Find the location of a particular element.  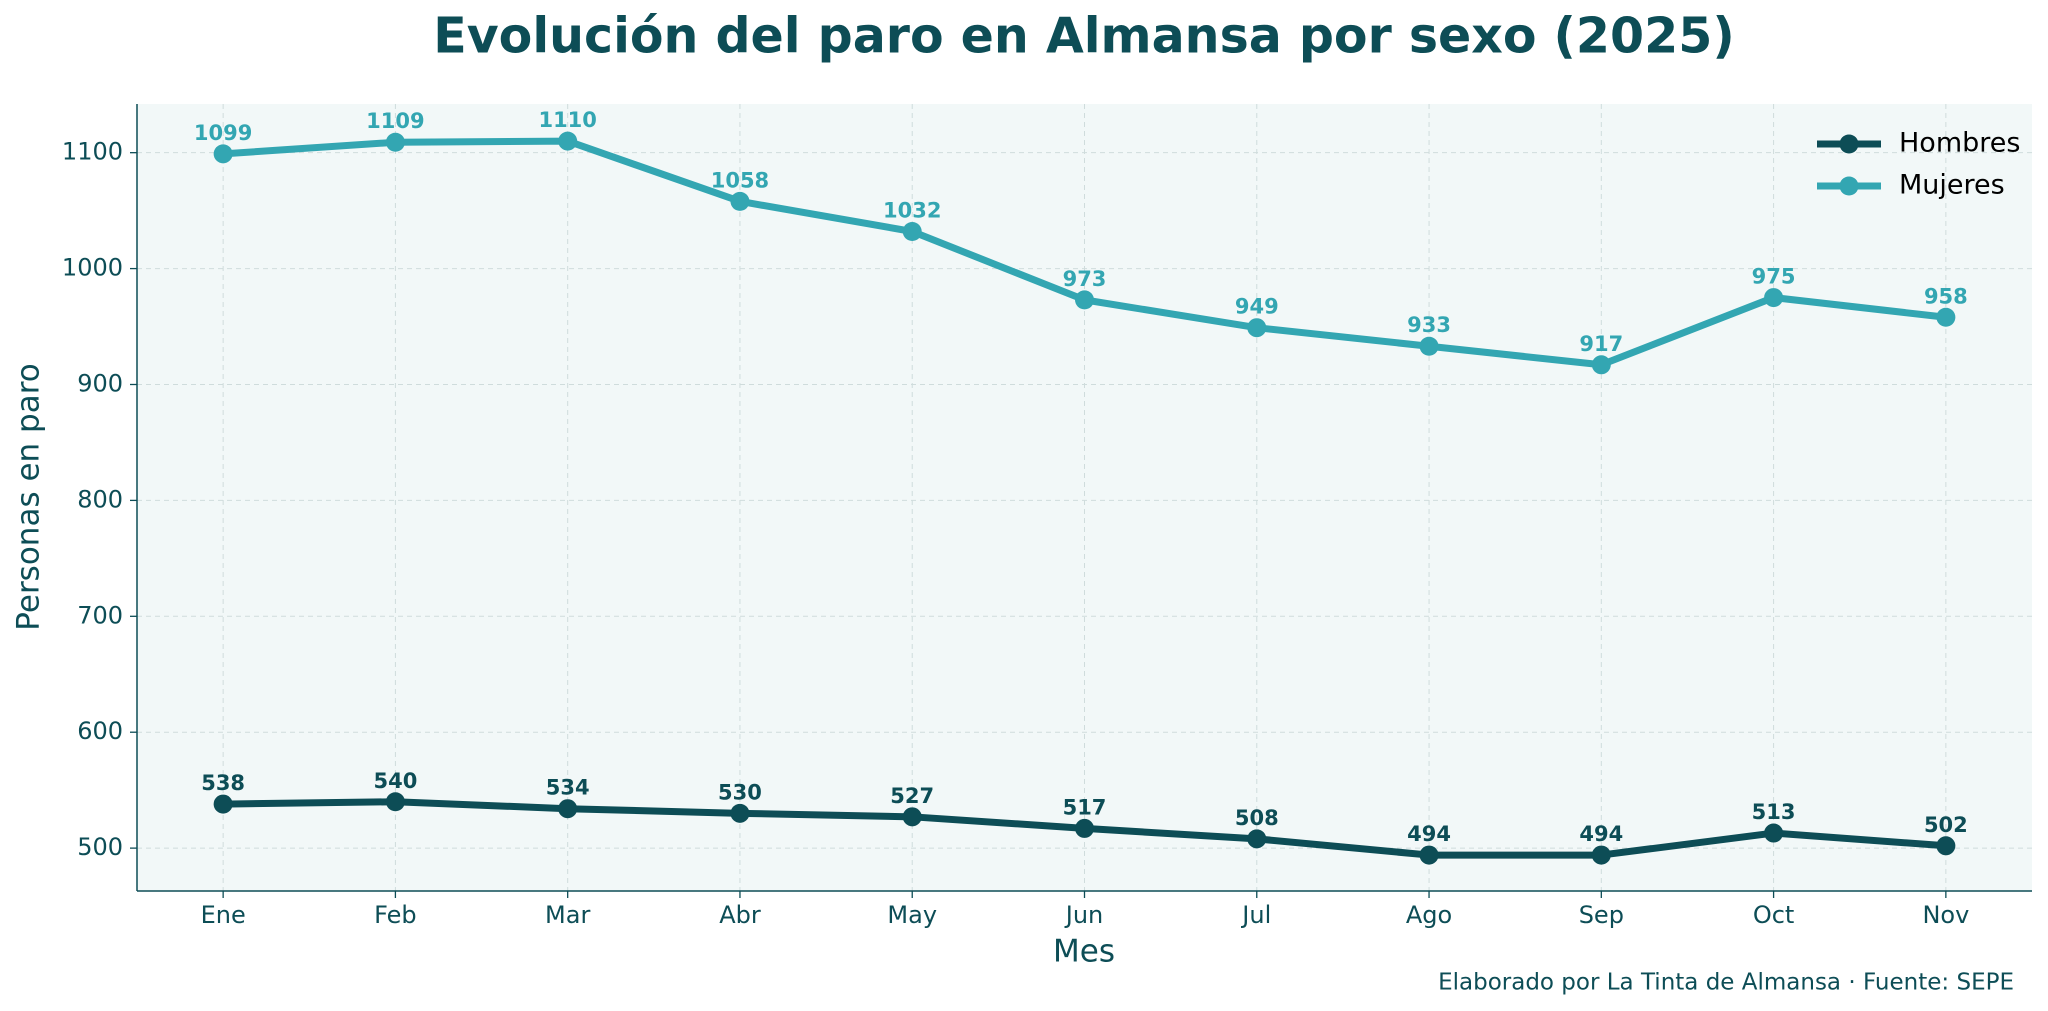

data-label: 540 is located at coordinates (395, 781).